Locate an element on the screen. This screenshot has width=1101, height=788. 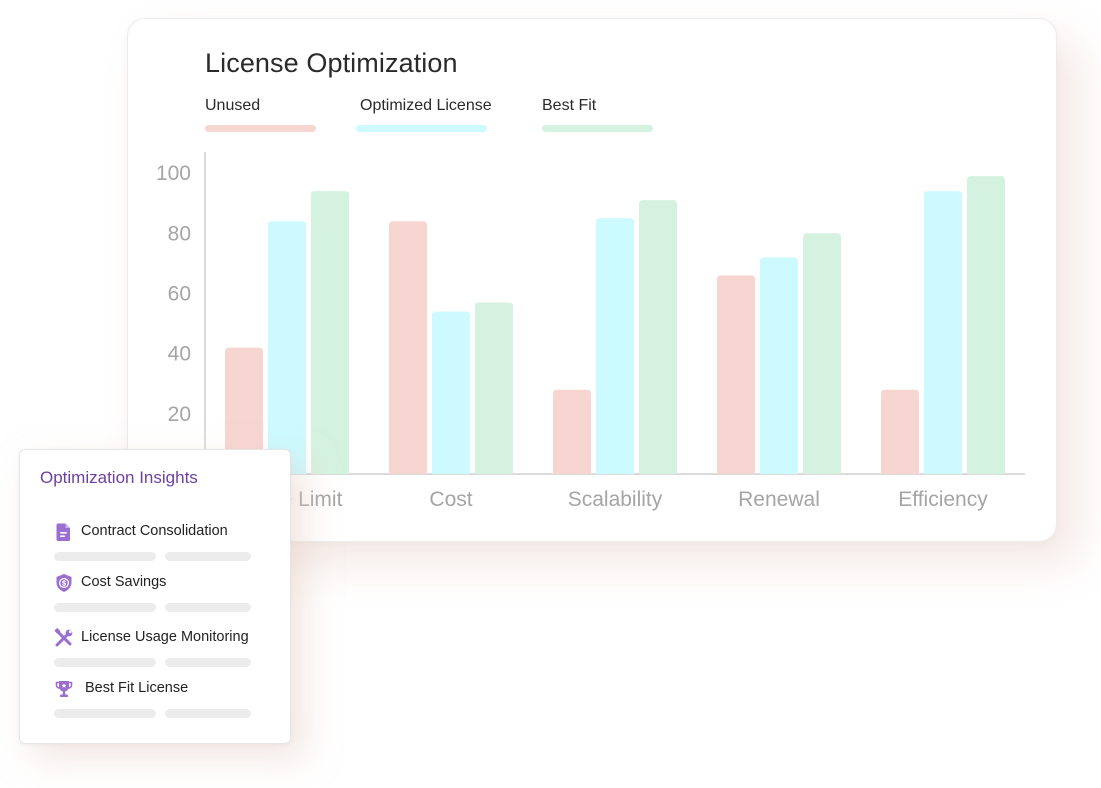
insight-item-cost-savings: $ Cost Savings is located at coordinates (164, 593).